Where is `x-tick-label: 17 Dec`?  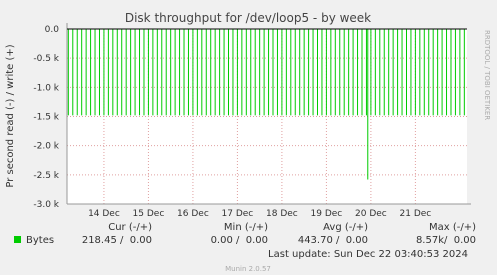
x-tick-label: 17 Dec is located at coordinates (238, 214).